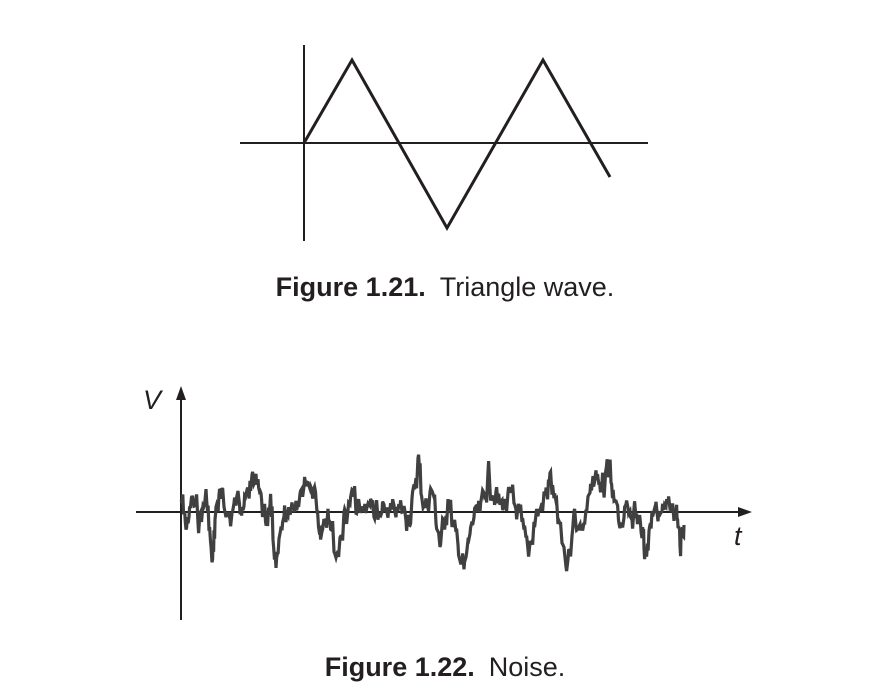  I want to click on y-axis-label: V, so click(153, 400).